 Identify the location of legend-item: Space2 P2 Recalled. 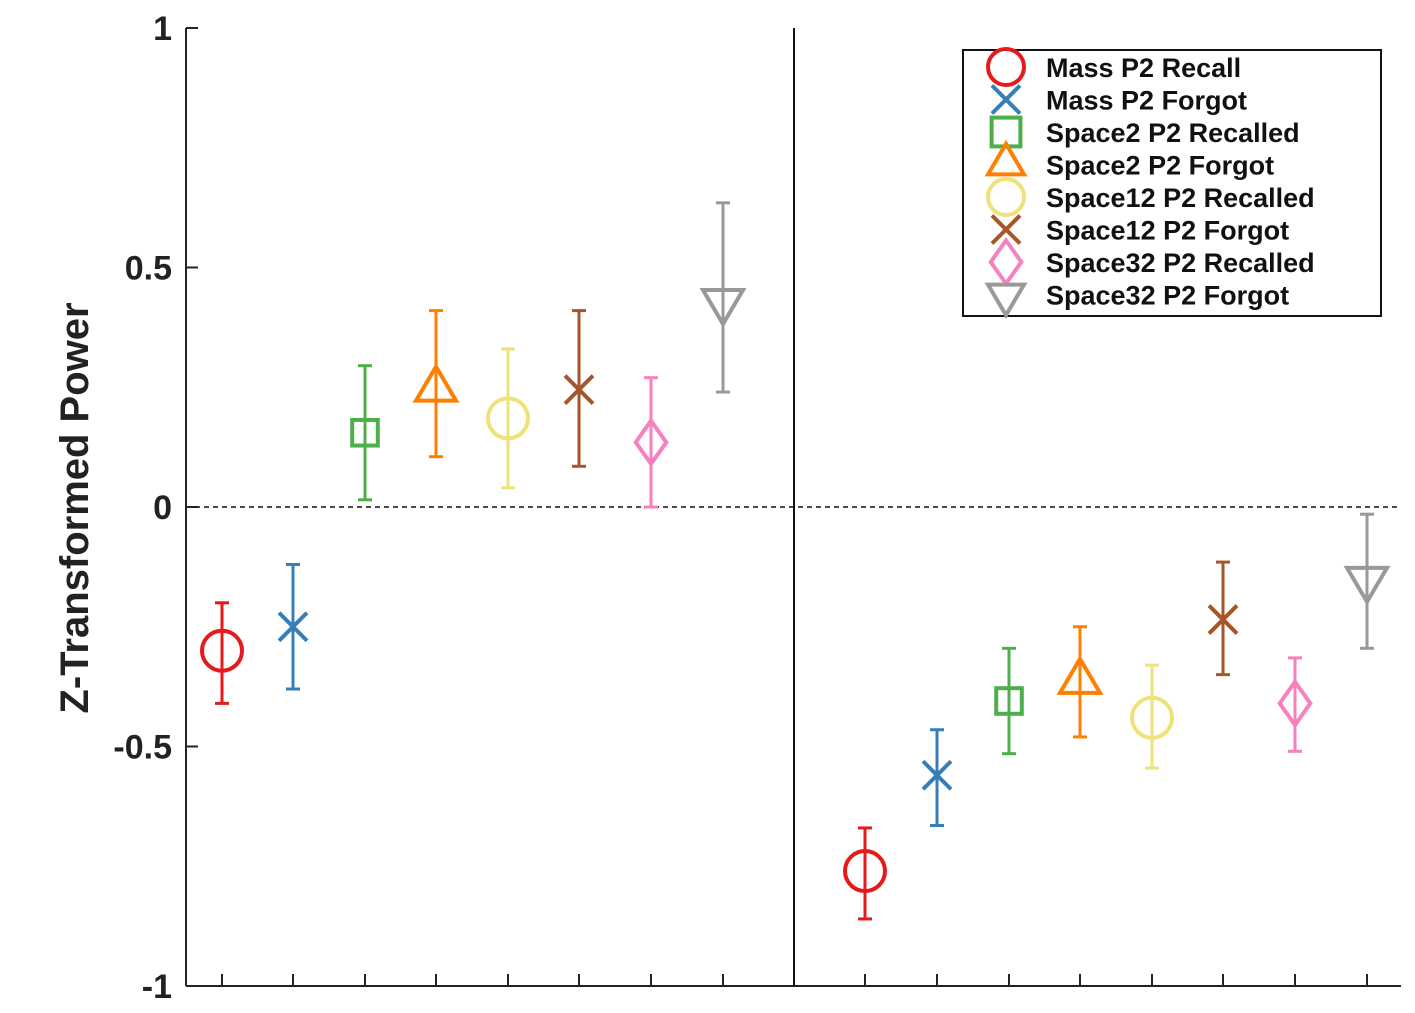
(1144, 132).